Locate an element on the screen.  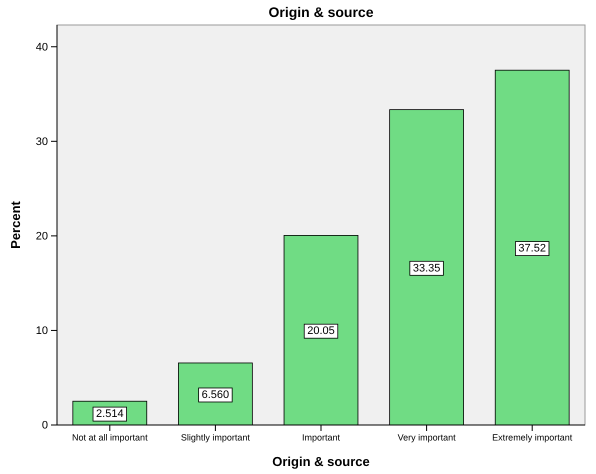
chart-title: Origin & source is located at coordinates (321, 12).